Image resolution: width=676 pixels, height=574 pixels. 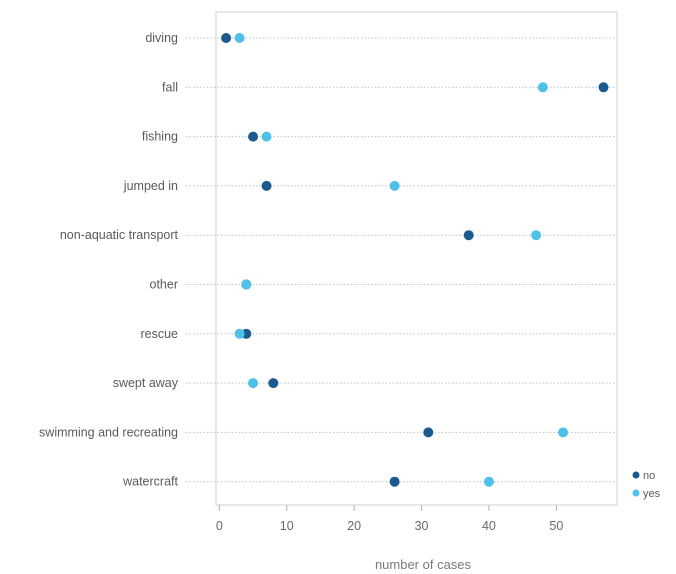 What do you see at coordinates (287, 526) in the screenshot?
I see `x-tick-label: 10` at bounding box center [287, 526].